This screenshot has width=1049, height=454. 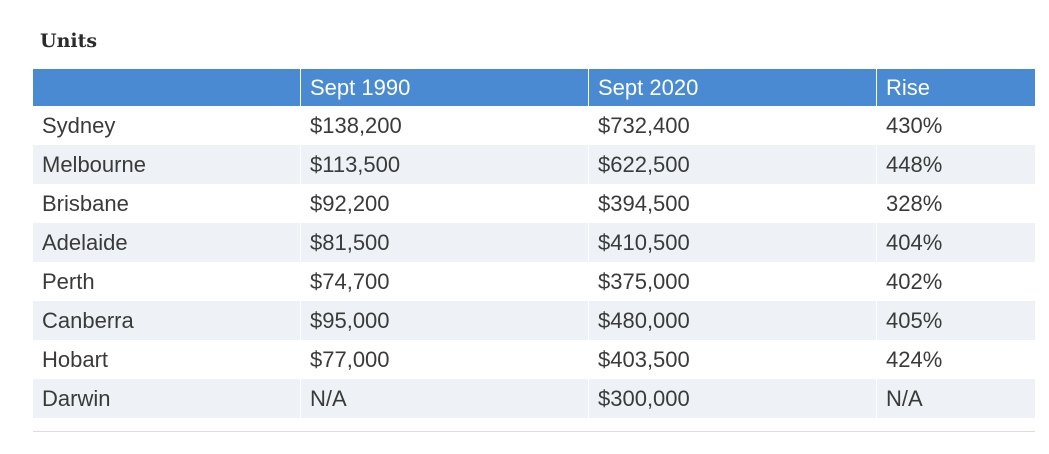 I want to click on cell-sept-1990: $81,500, so click(x=444, y=242).